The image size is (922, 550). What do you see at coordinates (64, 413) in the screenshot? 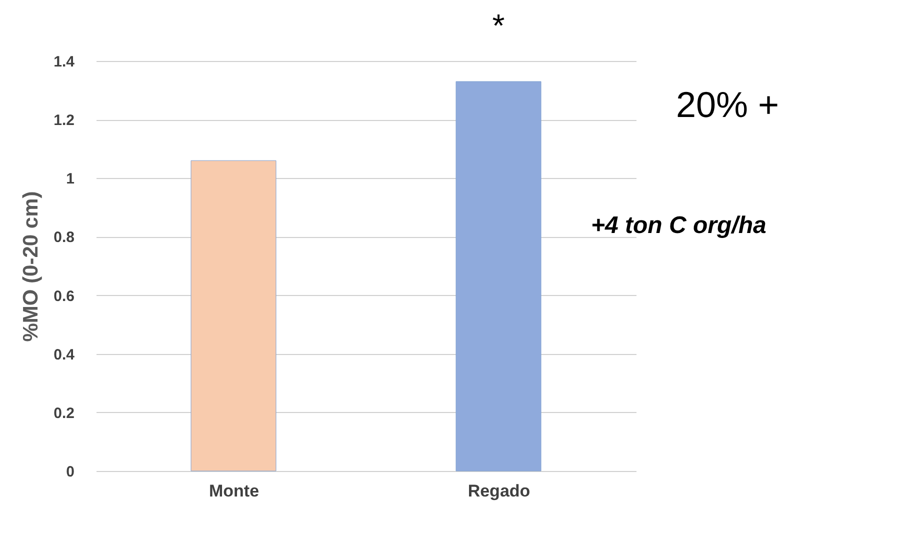
I see `y-tick-label: 0.2` at bounding box center [64, 413].